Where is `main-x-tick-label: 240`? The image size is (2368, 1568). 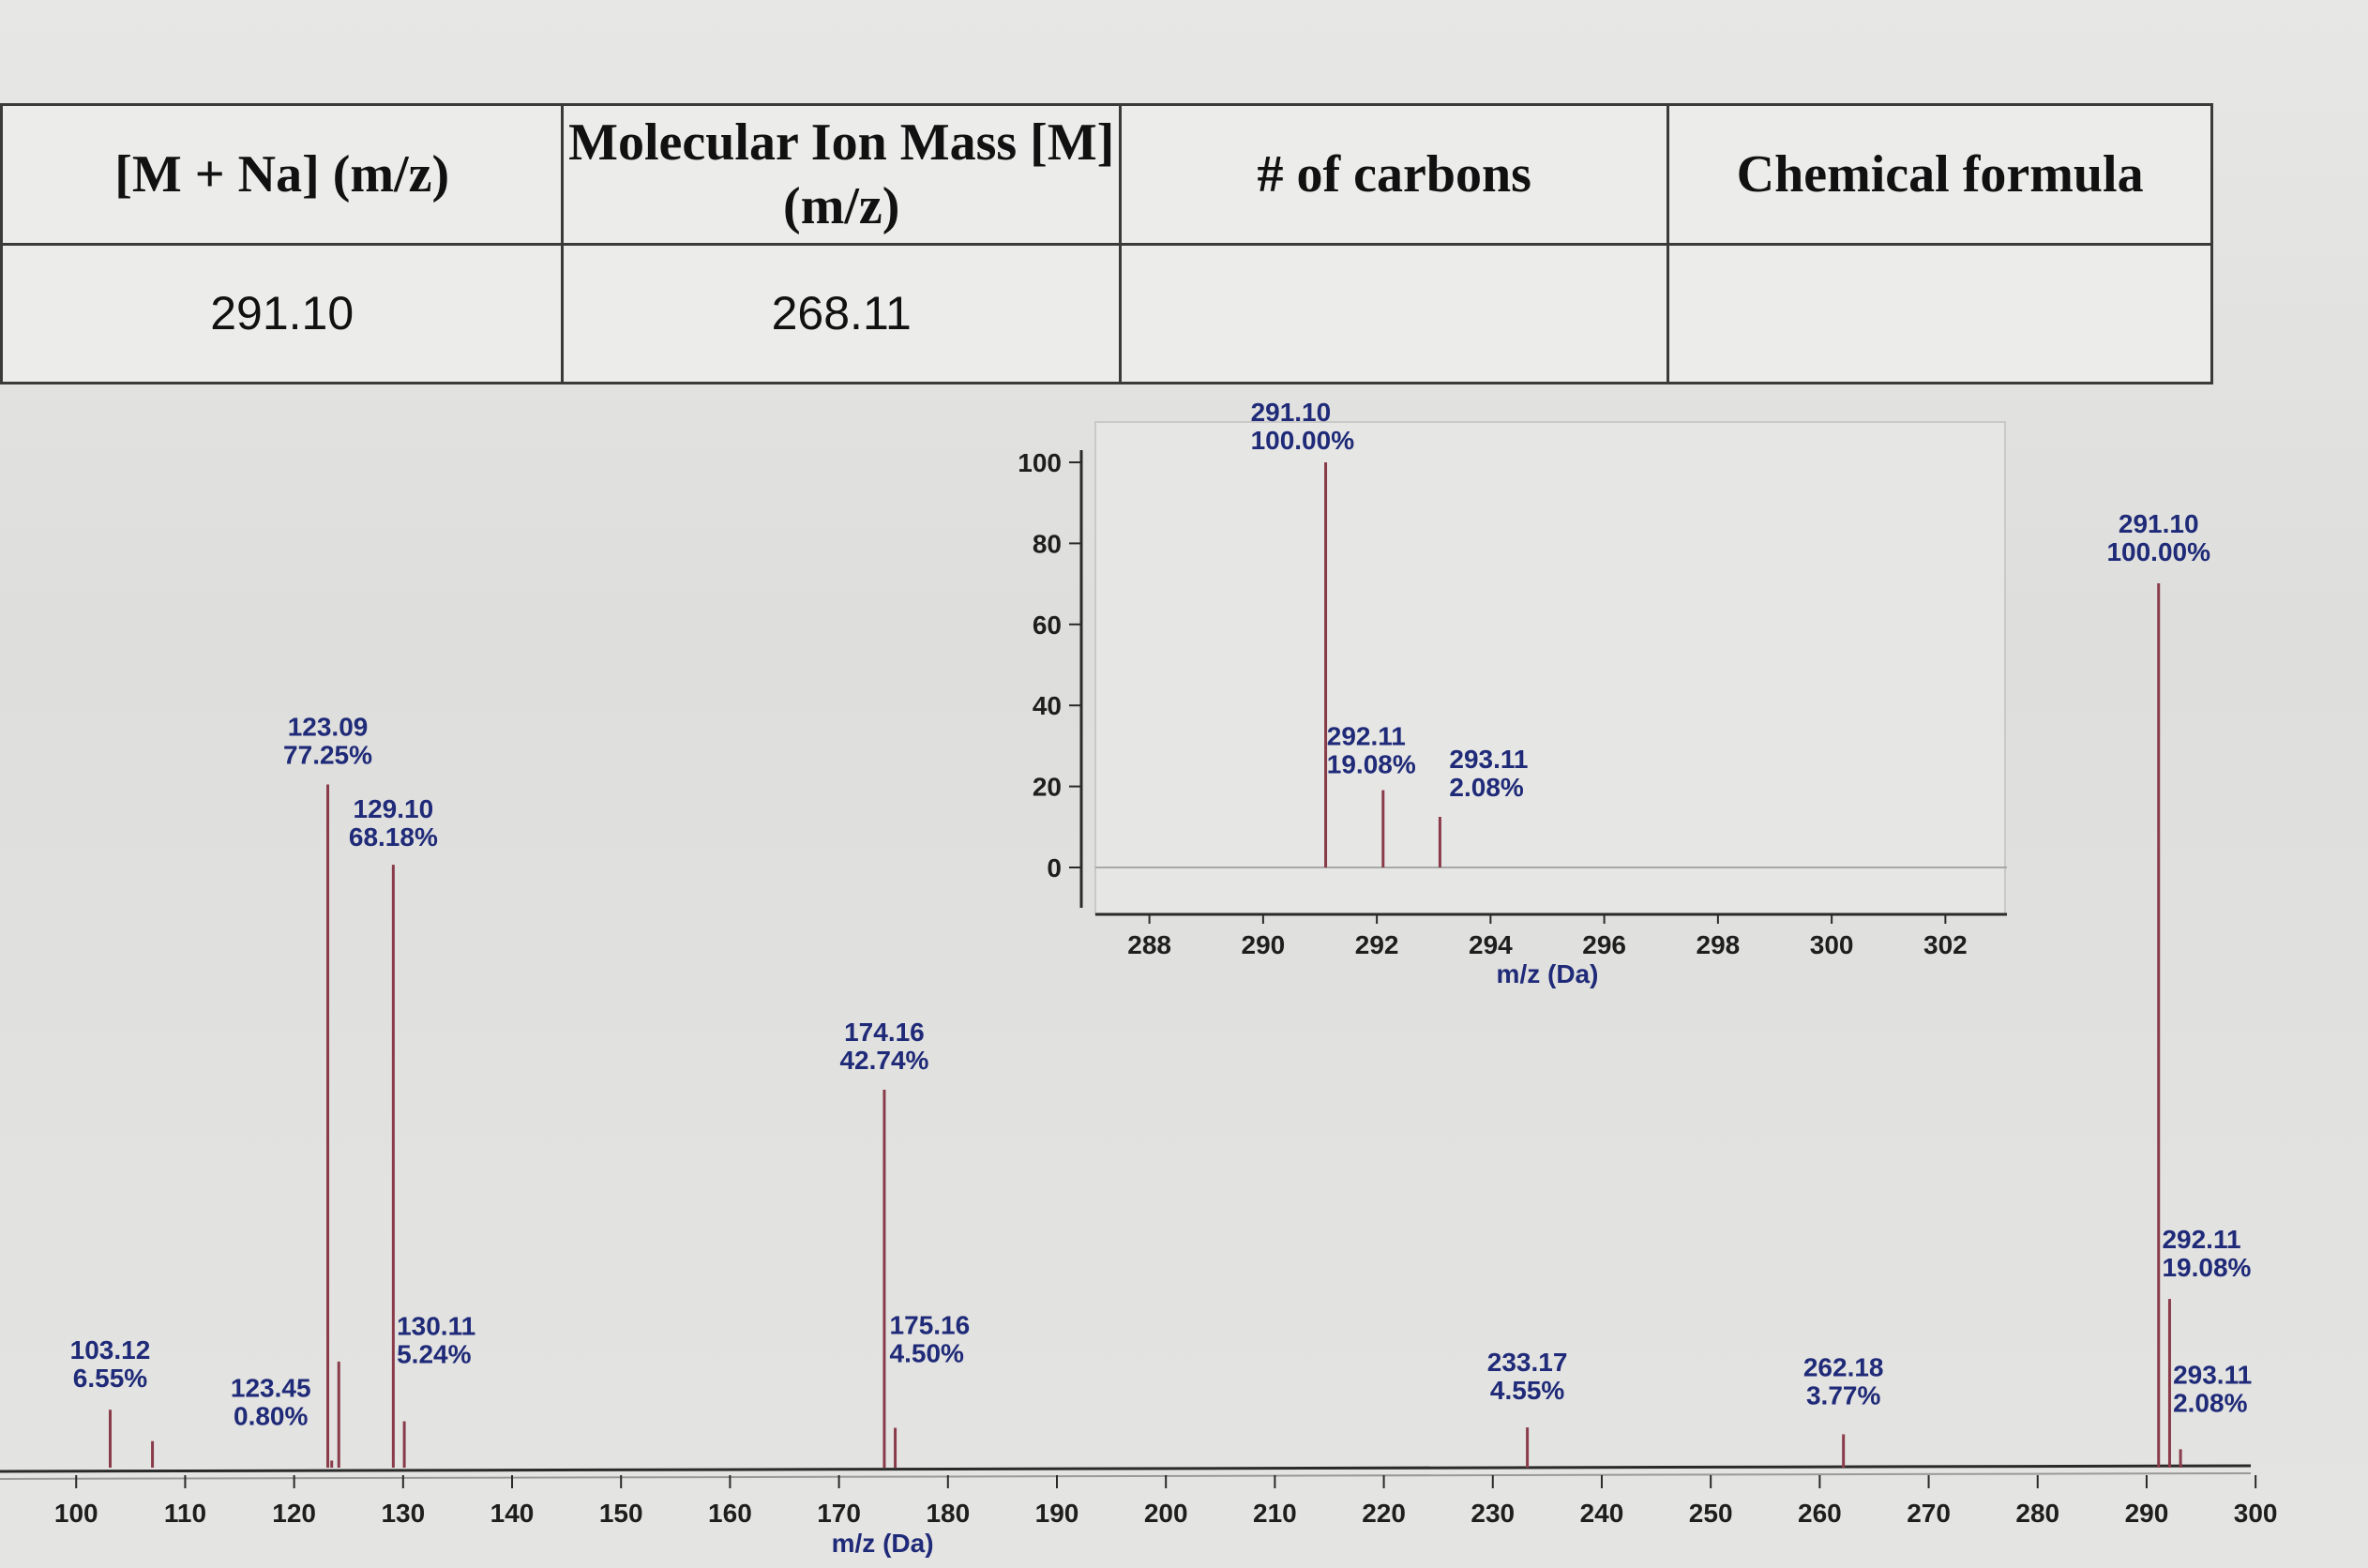
main-x-tick-label: 240 is located at coordinates (1602, 1514).